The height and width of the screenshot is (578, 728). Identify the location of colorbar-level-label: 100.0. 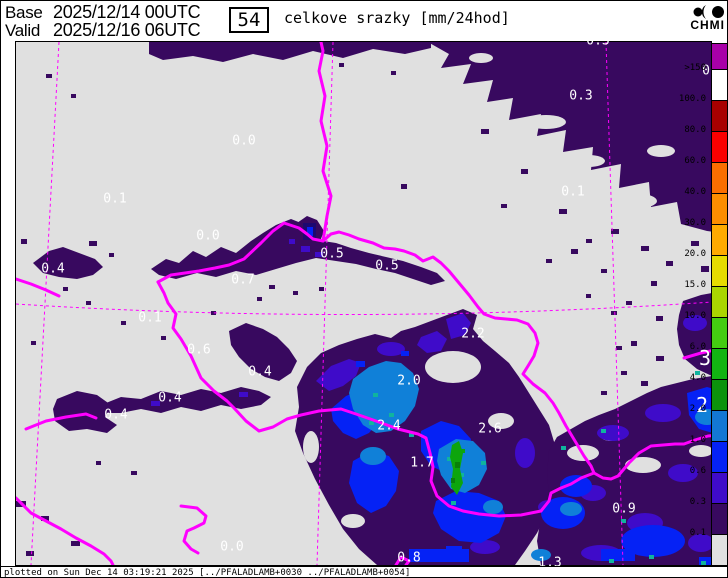
(692, 99).